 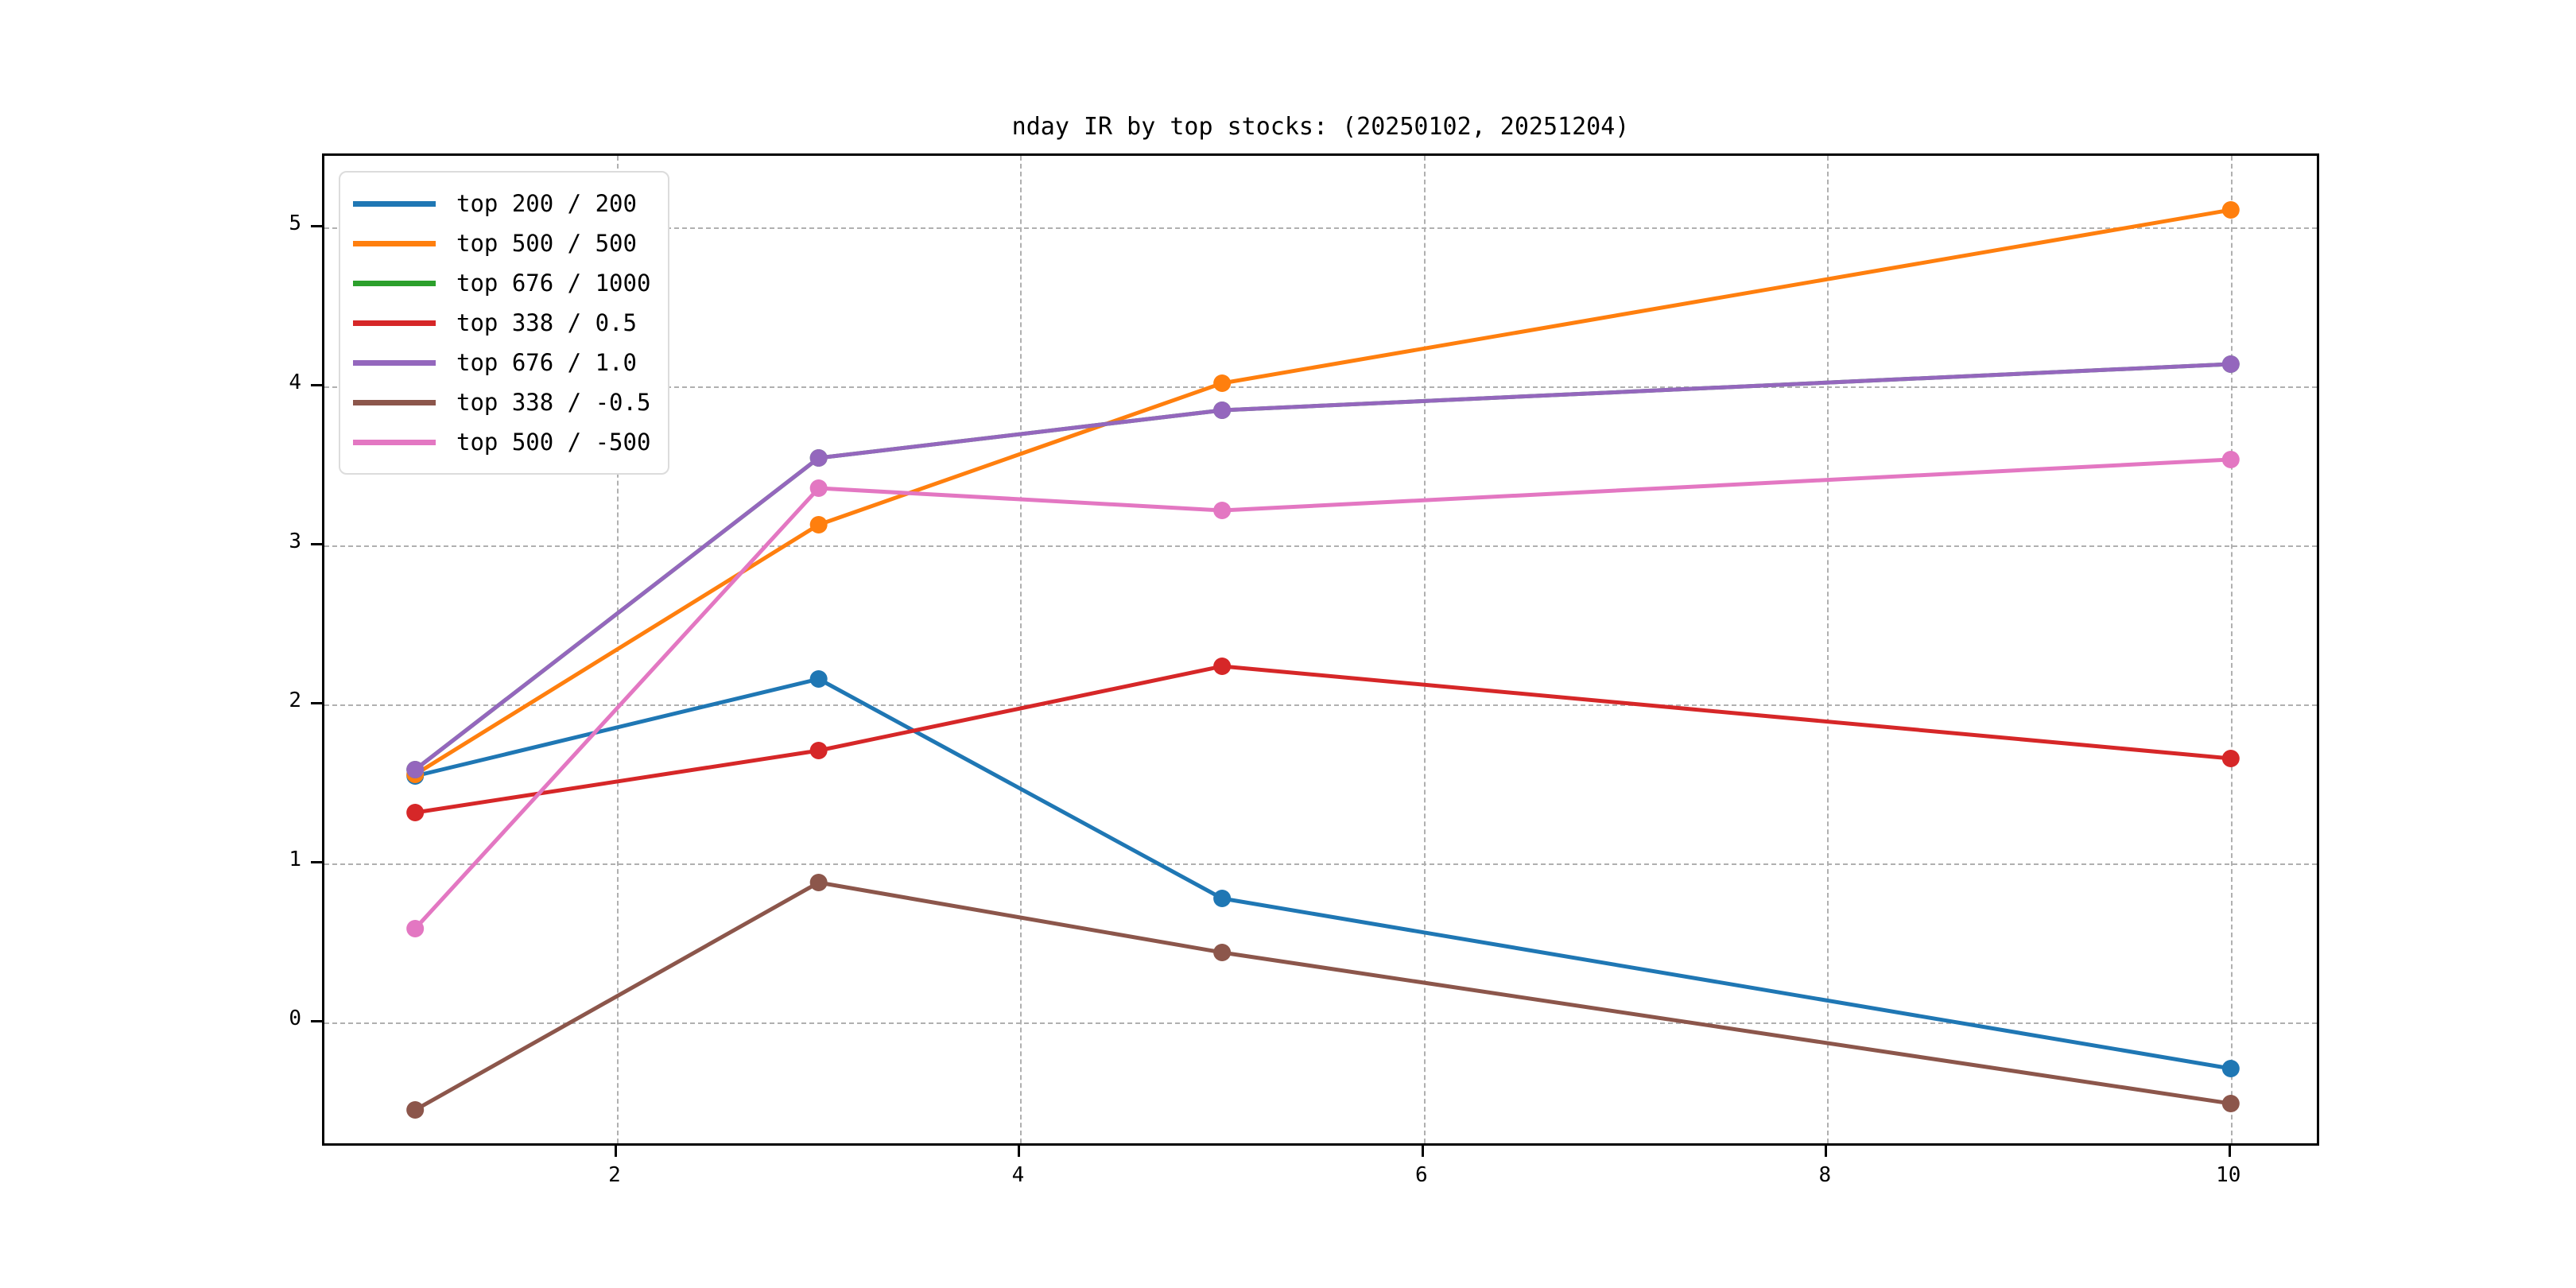 I want to click on legend-item: top 676 / 1000, so click(x=502, y=283).